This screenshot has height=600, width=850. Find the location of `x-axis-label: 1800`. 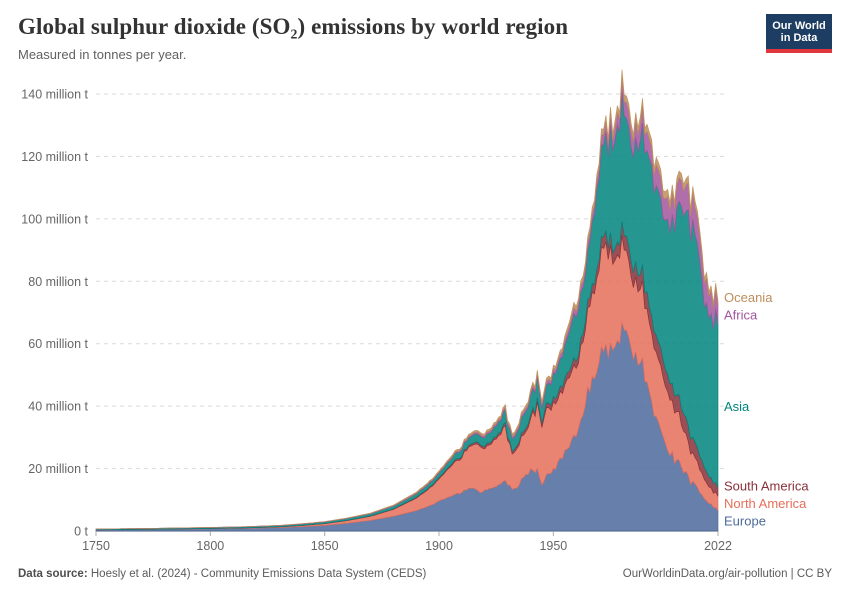

x-axis-label: 1800 is located at coordinates (210, 546).